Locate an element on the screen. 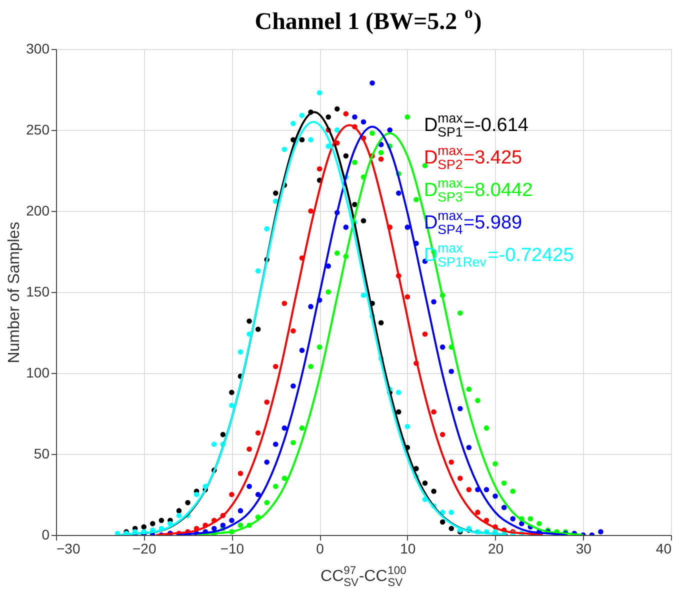 The width and height of the screenshot is (690, 604). y-tick-label: 300 is located at coordinates (38, 48).